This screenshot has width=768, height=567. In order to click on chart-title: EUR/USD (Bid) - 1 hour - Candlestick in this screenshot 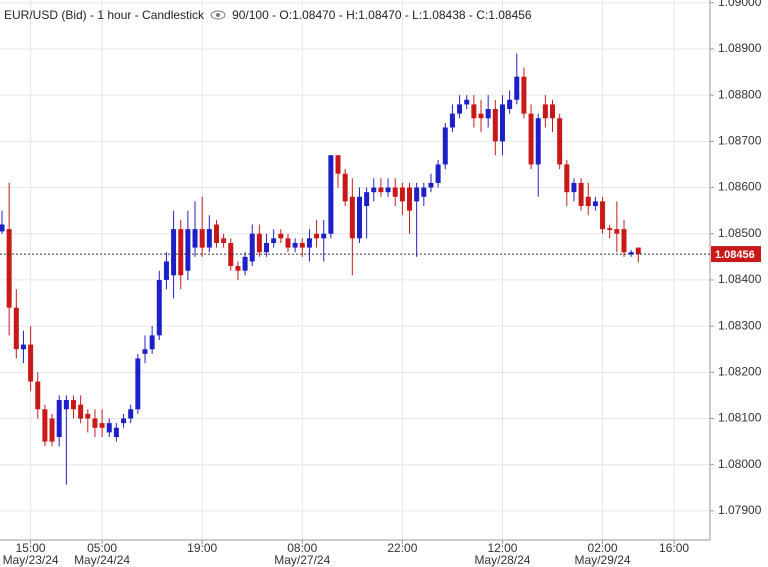, I will do `click(104, 15)`.